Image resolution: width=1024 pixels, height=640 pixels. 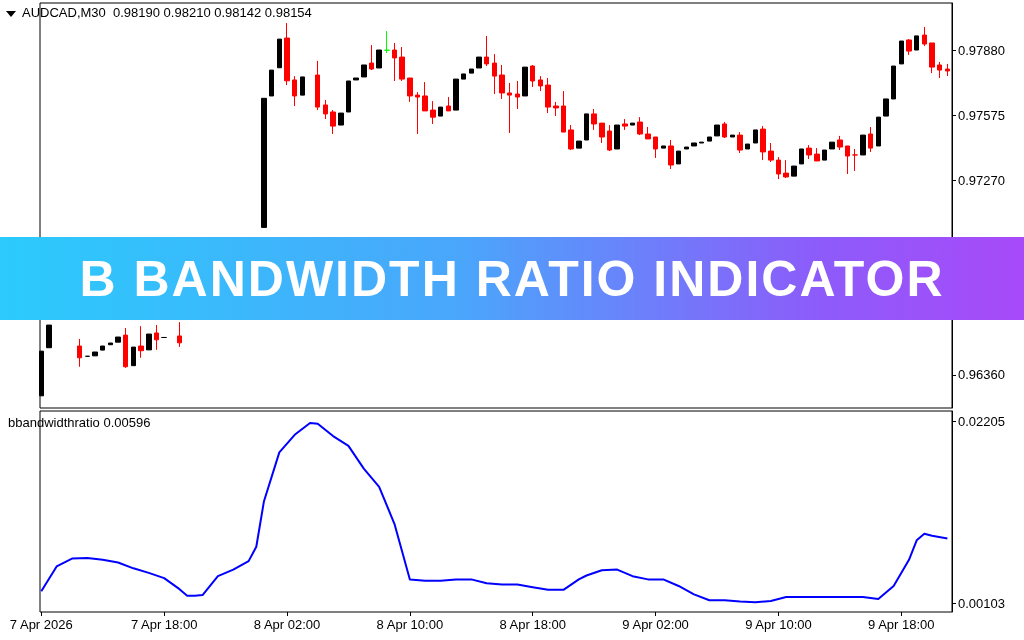 I want to click on annotation: AUDCAD,M30 0.98190 0.98210 0.98142 0.98154, so click(x=167, y=12).